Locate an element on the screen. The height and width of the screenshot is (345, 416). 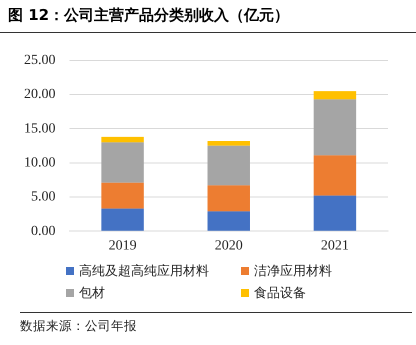
legend-label: 包材 is located at coordinates (92, 293).